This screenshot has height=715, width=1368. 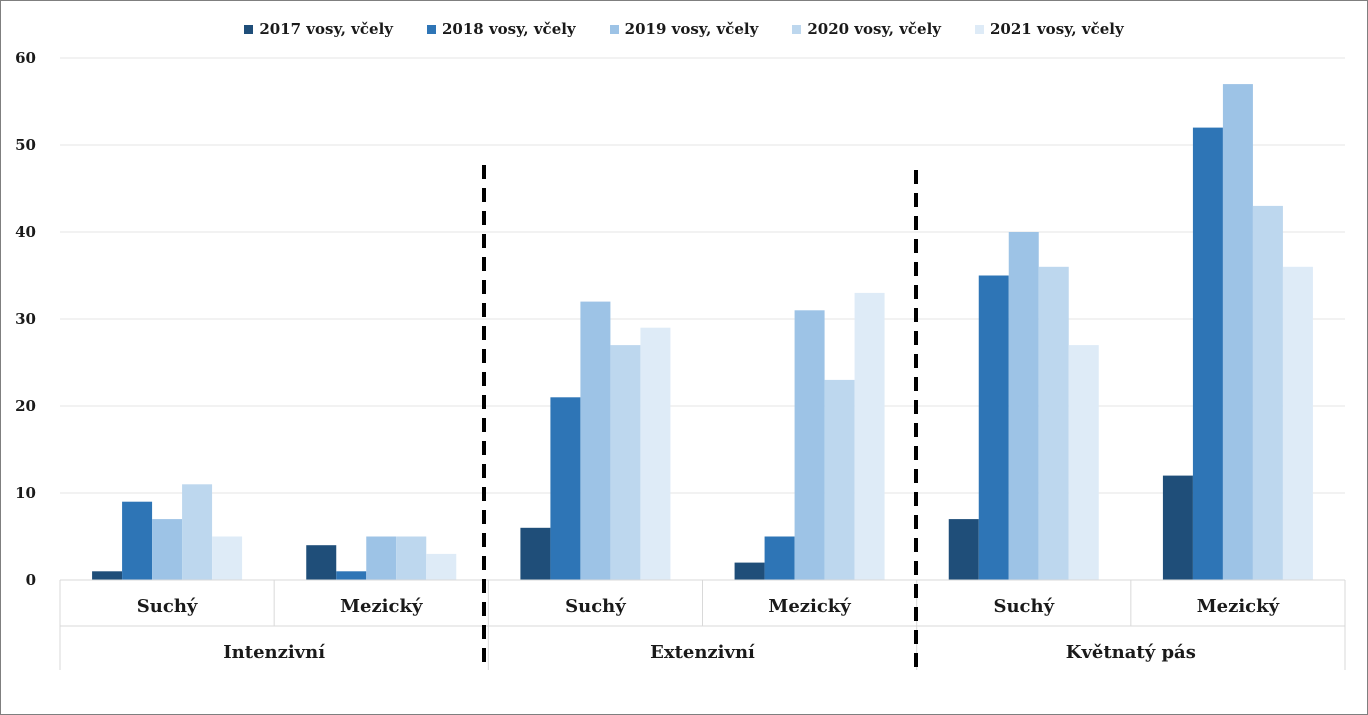 I want to click on legend-label-2019: 2019 vosy, včely, so click(x=691, y=29).